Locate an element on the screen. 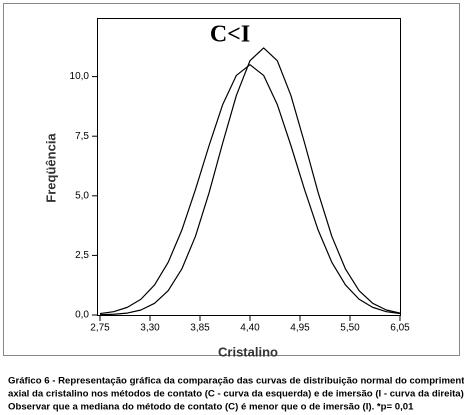 The width and height of the screenshot is (464, 415). x-tick-label: 4,40 is located at coordinates (250, 328).